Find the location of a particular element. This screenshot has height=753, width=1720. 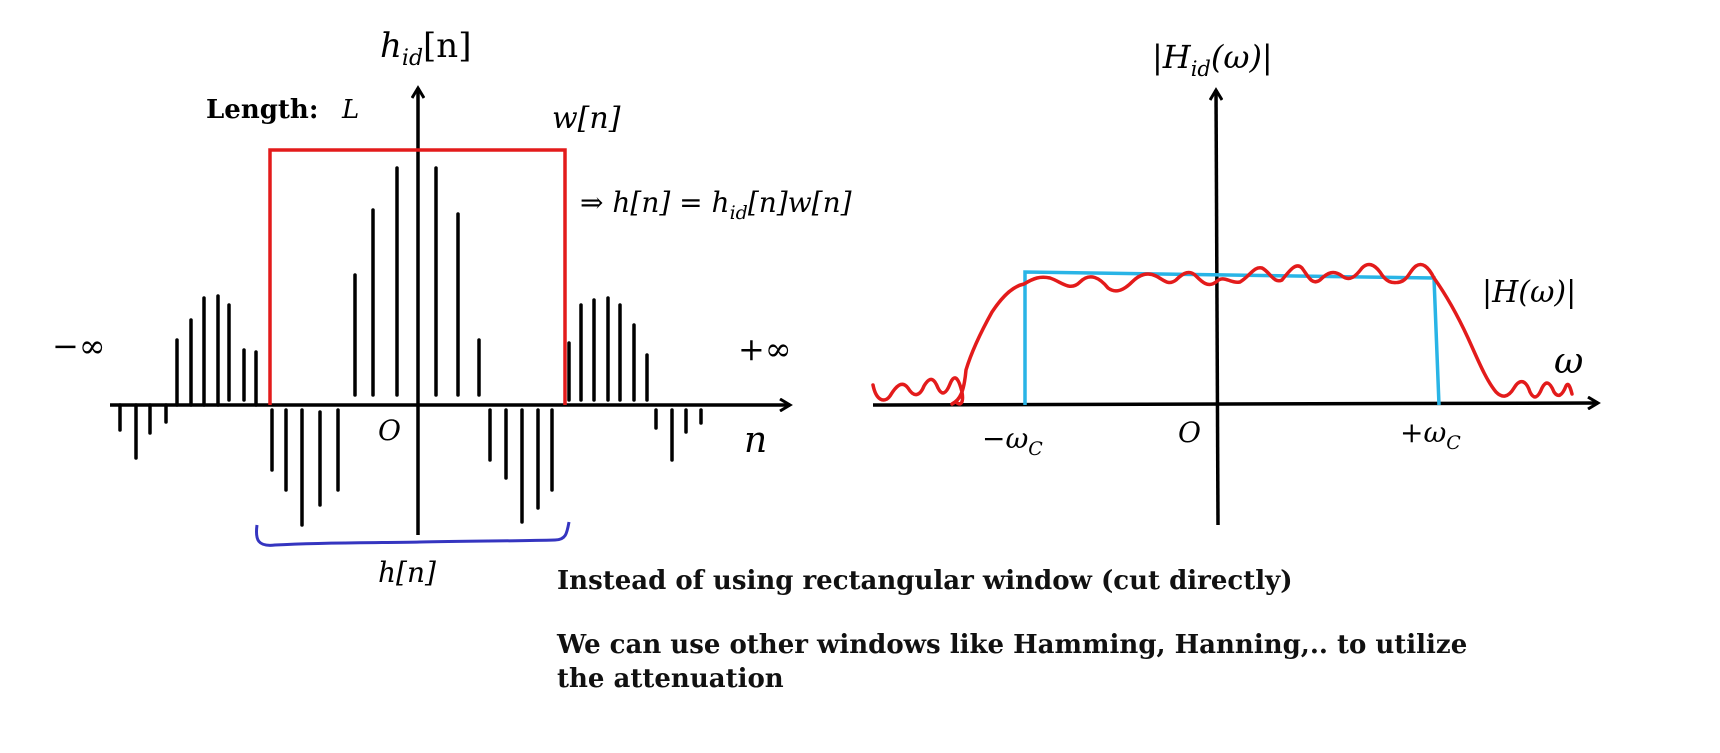

negative-infinity: −∞ is located at coordinates (78, 346).